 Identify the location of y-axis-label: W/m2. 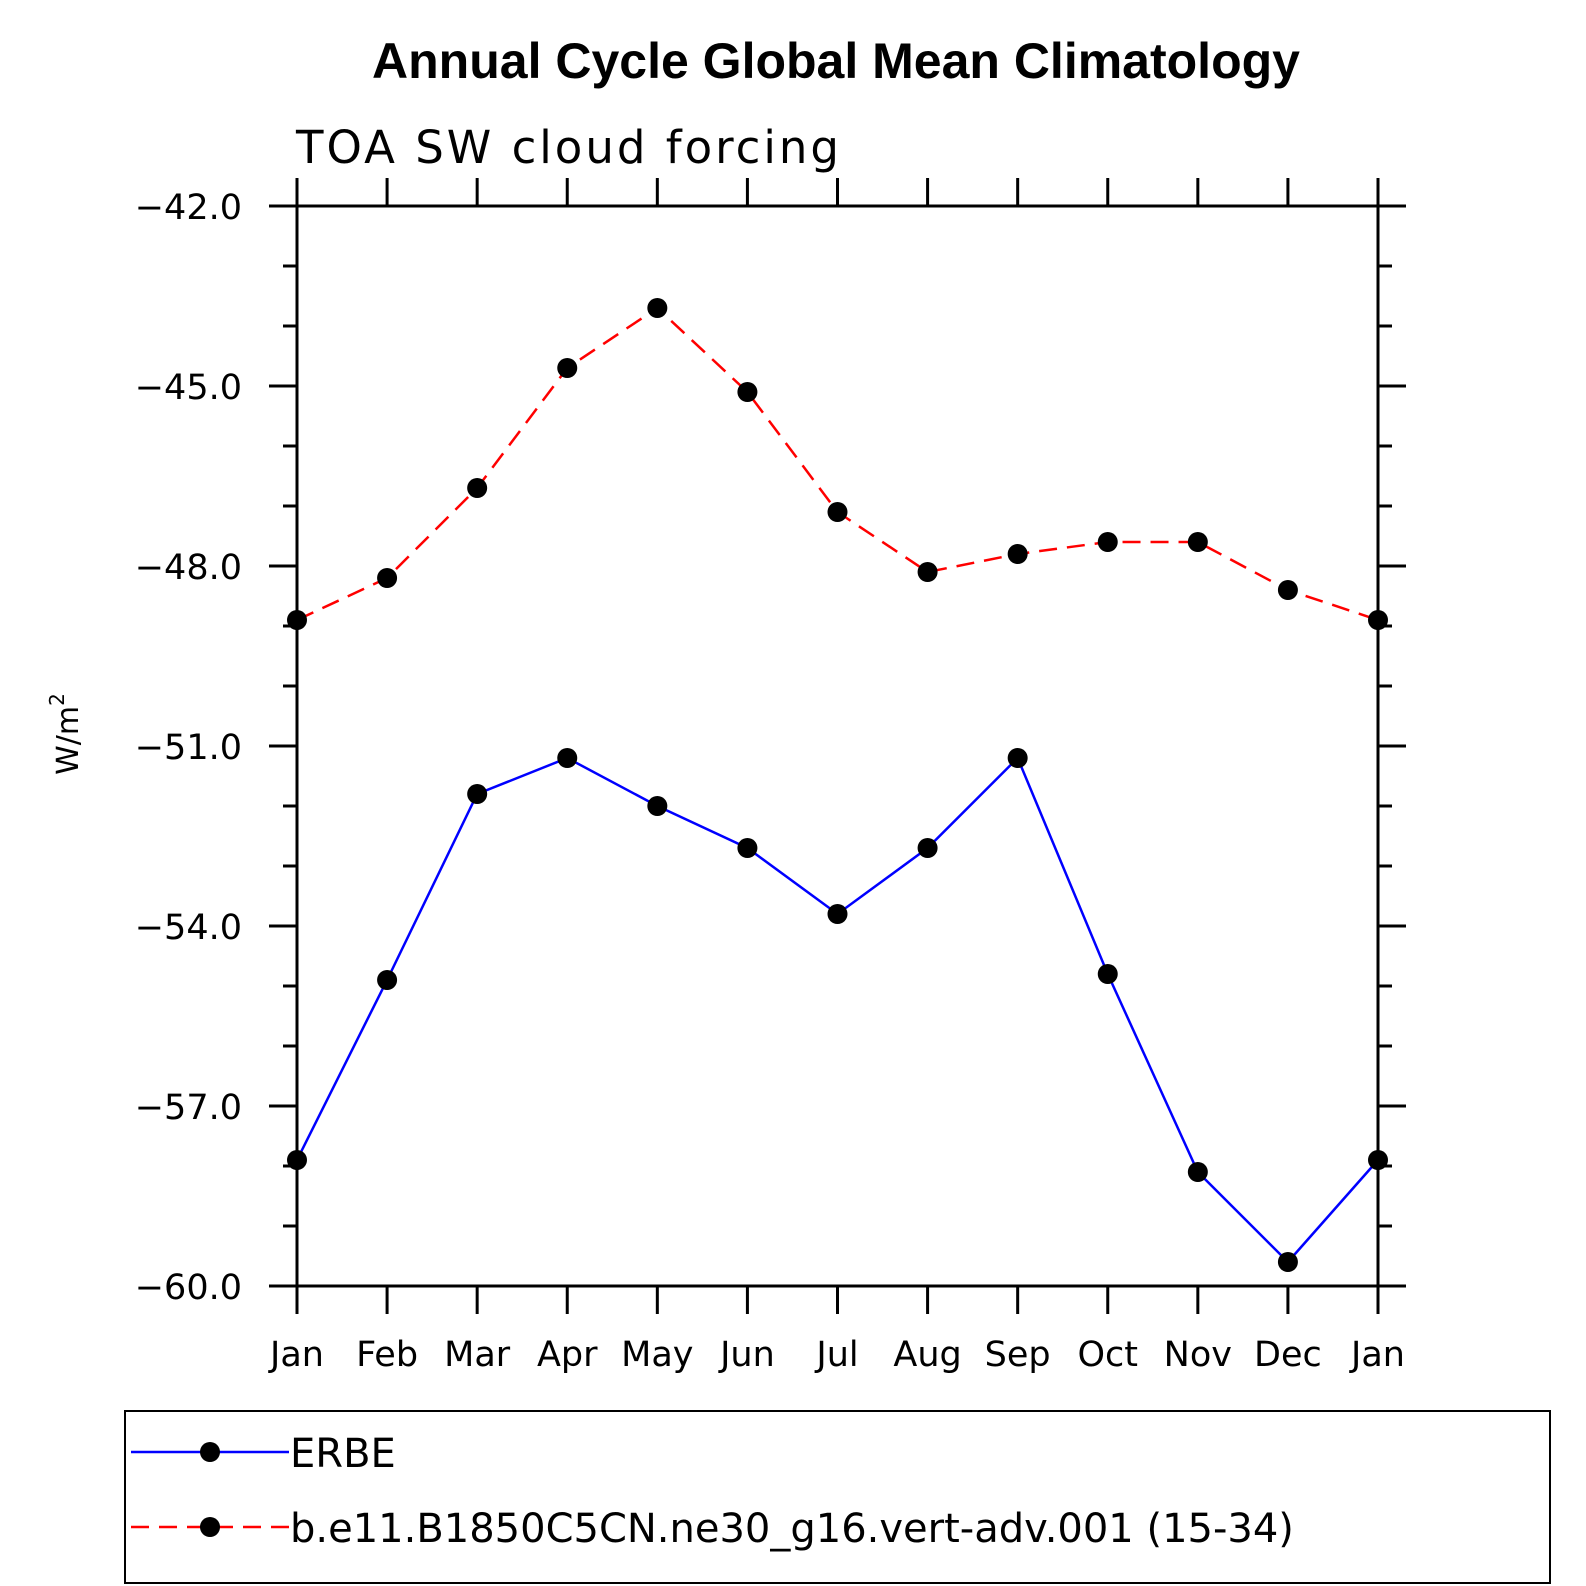
(65, 734).